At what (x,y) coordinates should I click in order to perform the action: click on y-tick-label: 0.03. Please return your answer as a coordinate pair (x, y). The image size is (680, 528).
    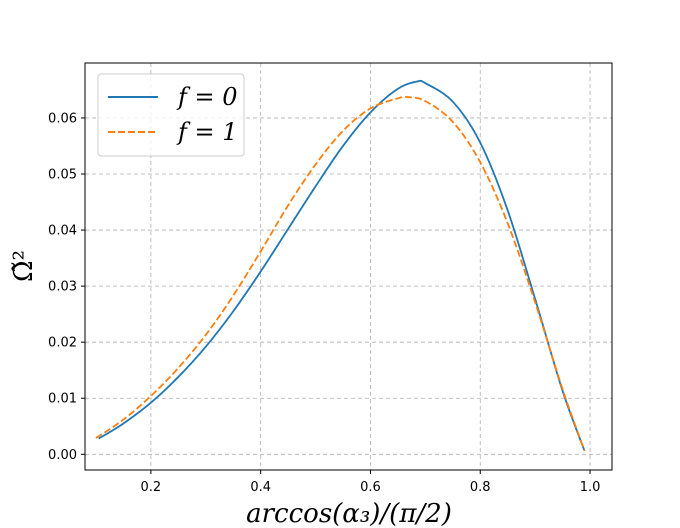
    Looking at the image, I should click on (62, 287).